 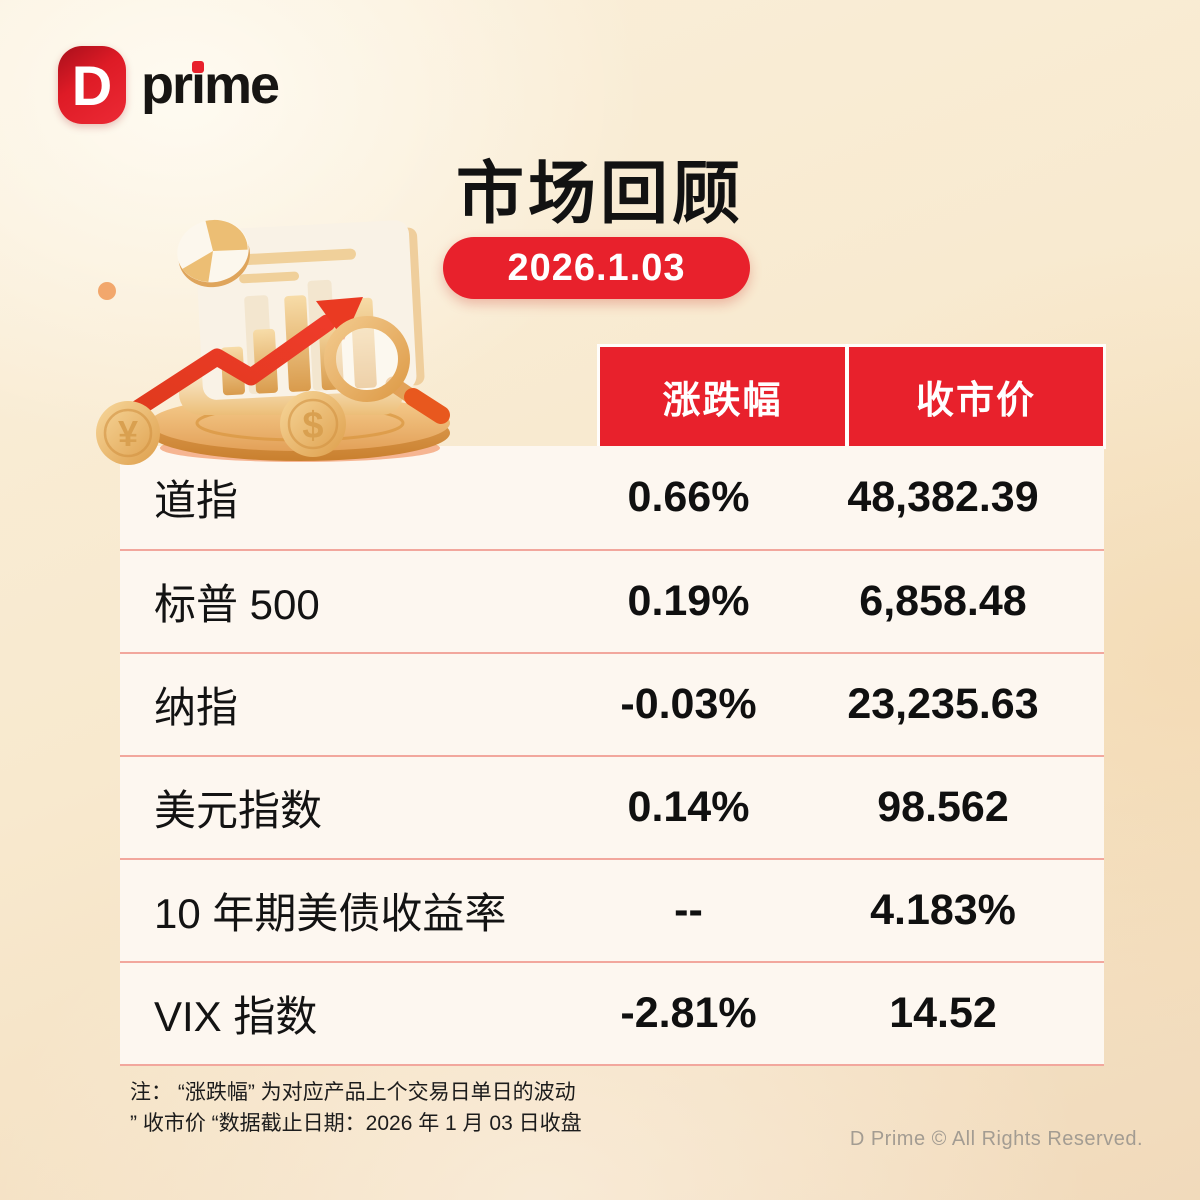 I want to click on row-change-value: -0.03%, so click(x=688, y=704).